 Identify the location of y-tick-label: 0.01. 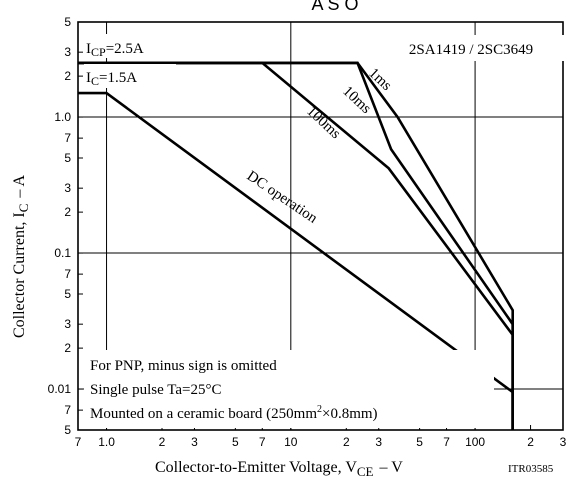
(60, 389).